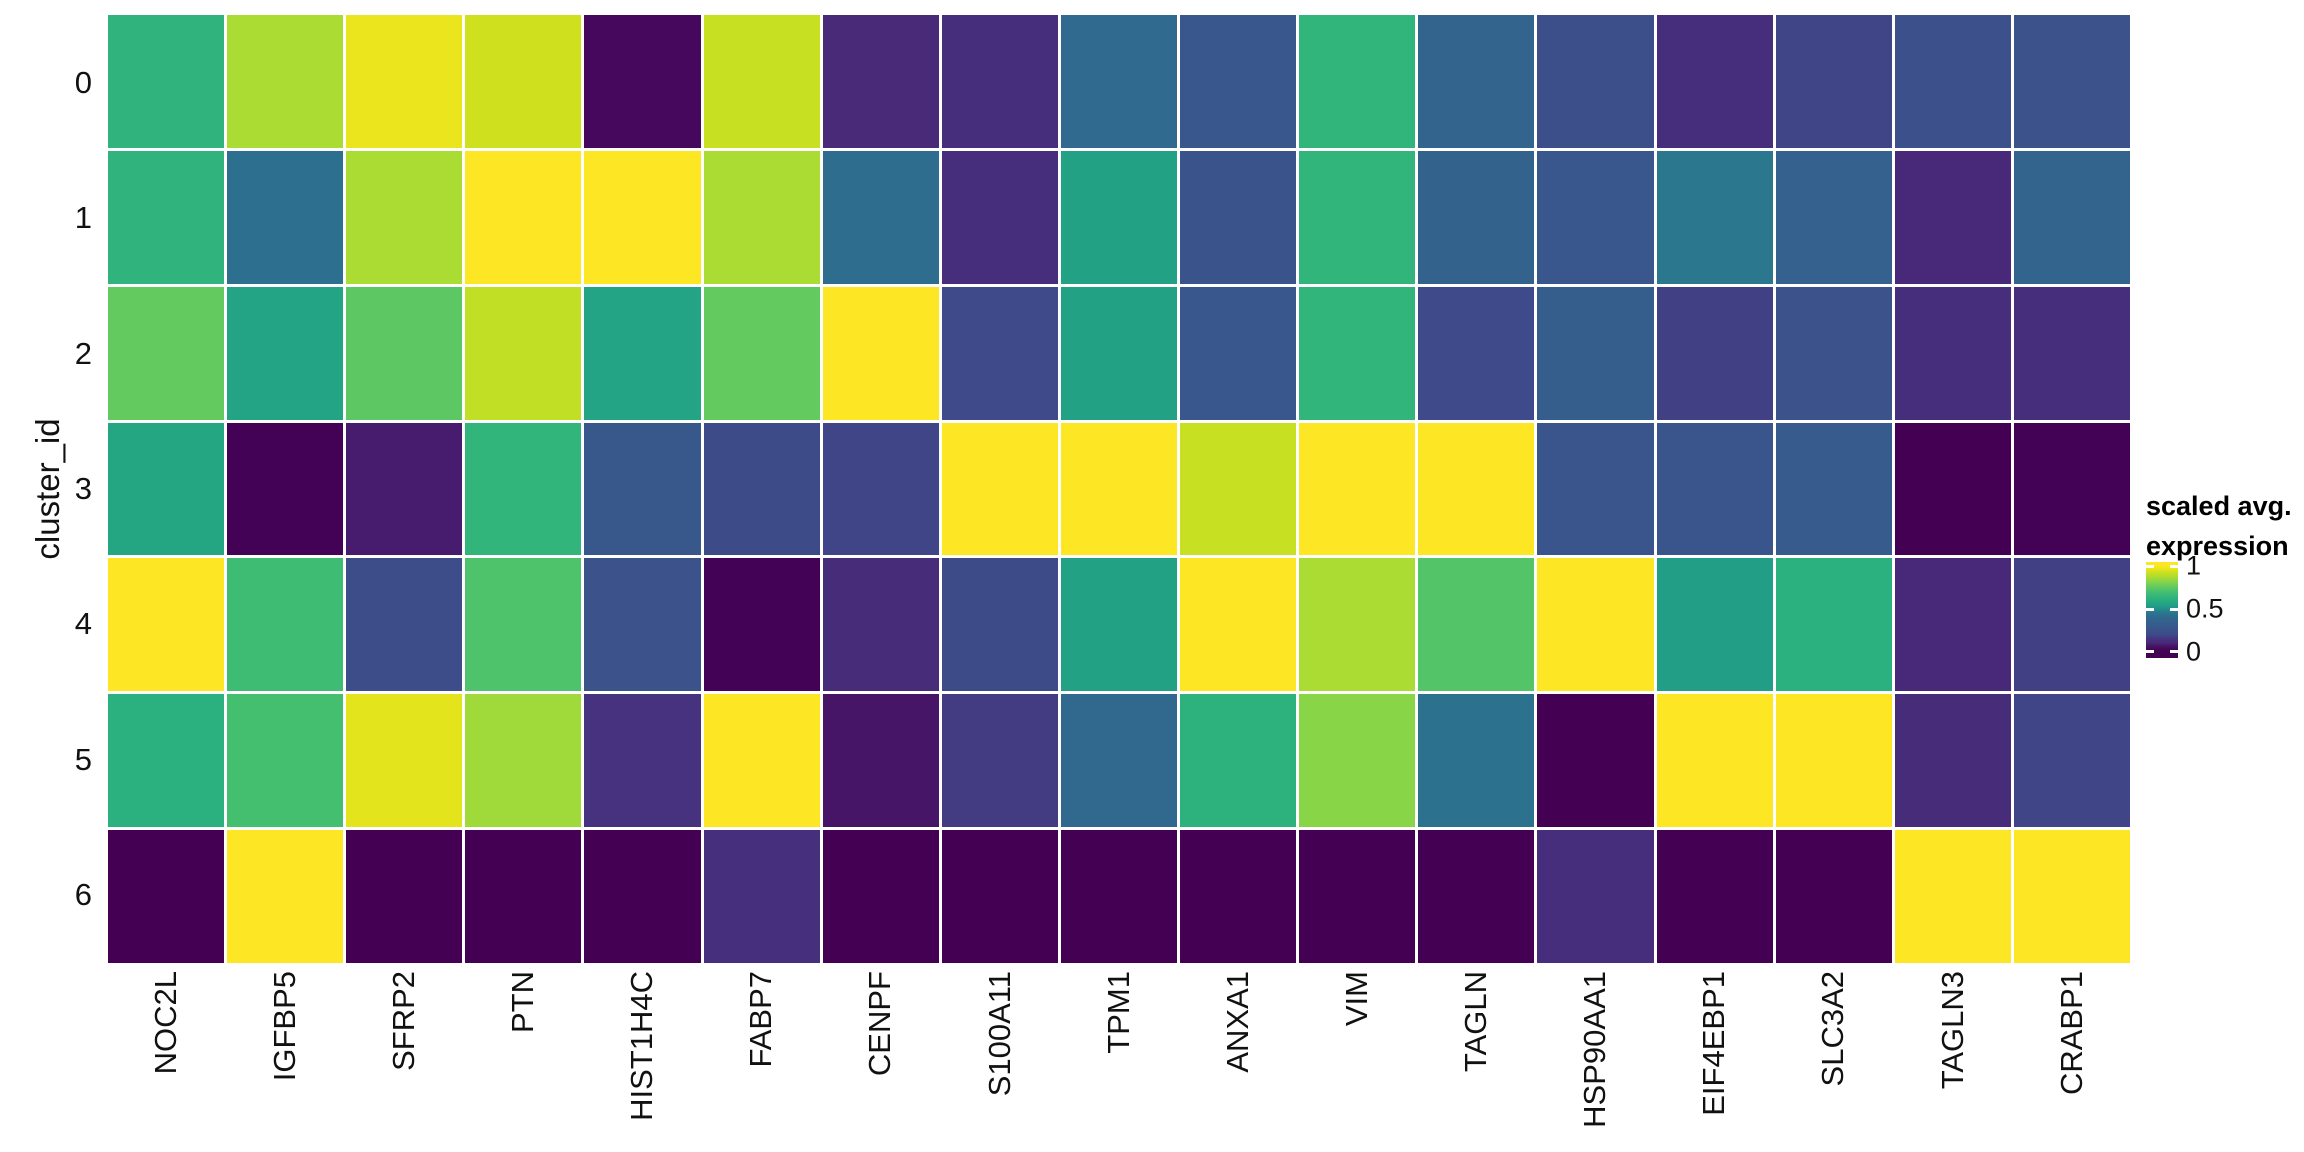  Describe the element at coordinates (880, 1024) in the screenshot. I see `x-axis-tick-label: CENPF` at that location.